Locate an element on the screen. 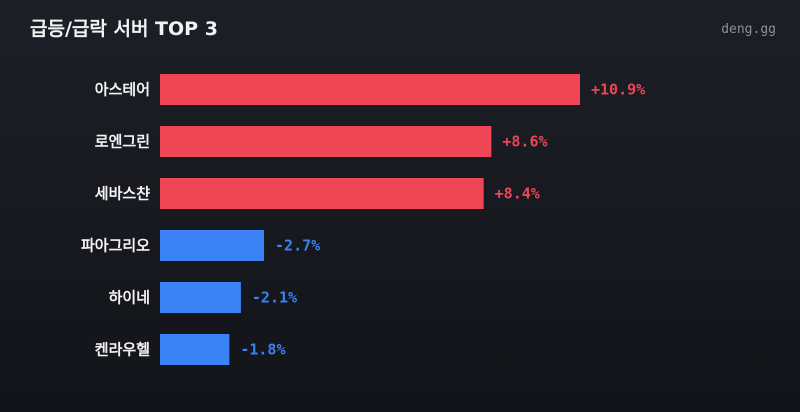  brand-label: deng.gg is located at coordinates (748, 29).